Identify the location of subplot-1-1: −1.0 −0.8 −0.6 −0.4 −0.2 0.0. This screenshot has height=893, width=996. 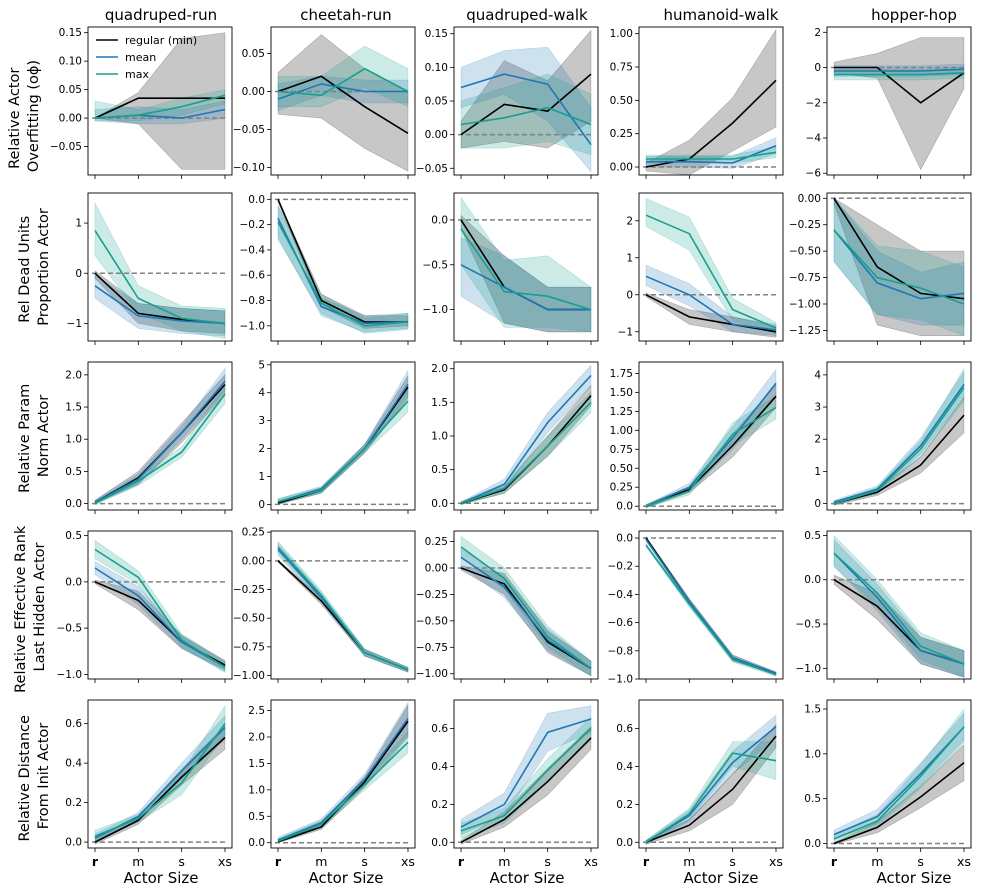
(328, 268).